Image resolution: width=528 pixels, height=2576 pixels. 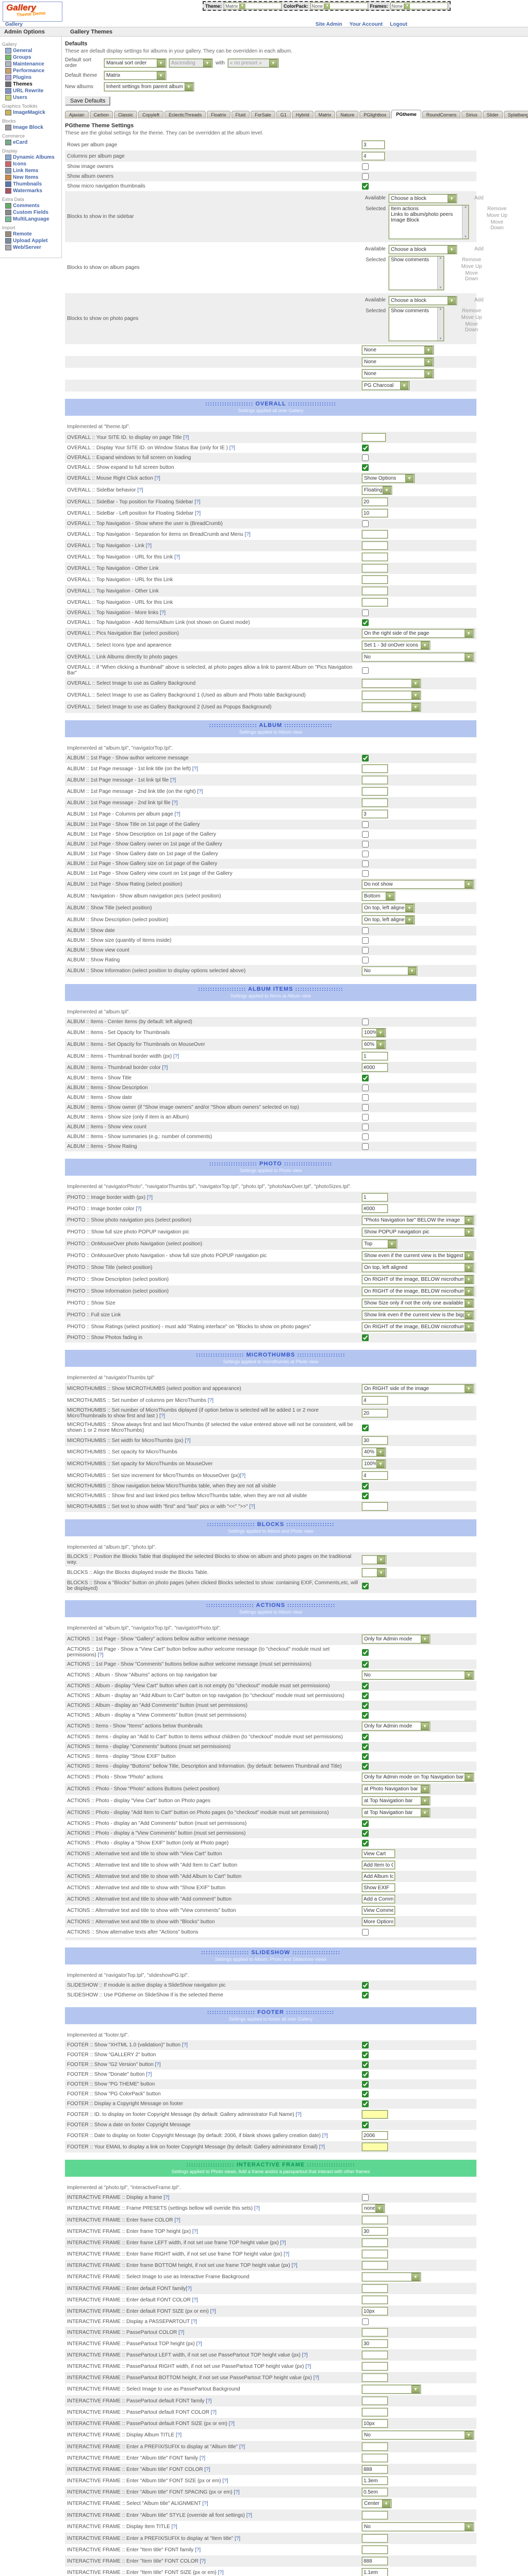 What do you see at coordinates (33, 241) in the screenshot?
I see `sidebar-item-upload-applet: Upload Applet` at bounding box center [33, 241].